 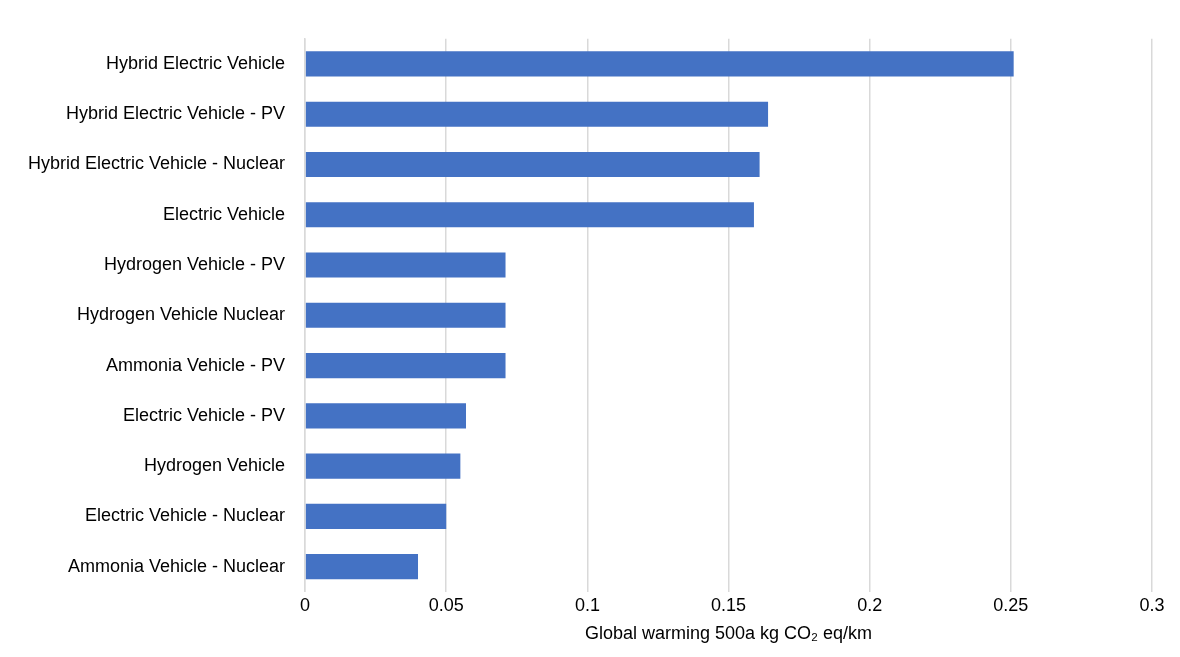 I want to click on y-tick-label: Hybrid Electric Vehicle - PV, so click(x=176, y=113).